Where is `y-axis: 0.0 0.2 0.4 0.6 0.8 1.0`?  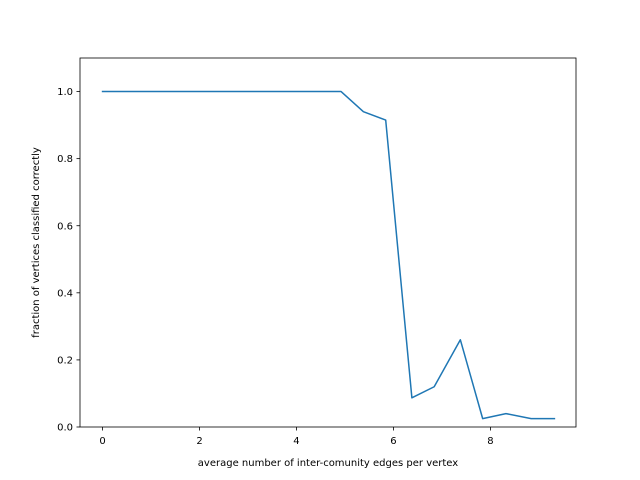 y-axis: 0.0 0.2 0.4 0.6 0.8 1.0 is located at coordinates (68, 260).